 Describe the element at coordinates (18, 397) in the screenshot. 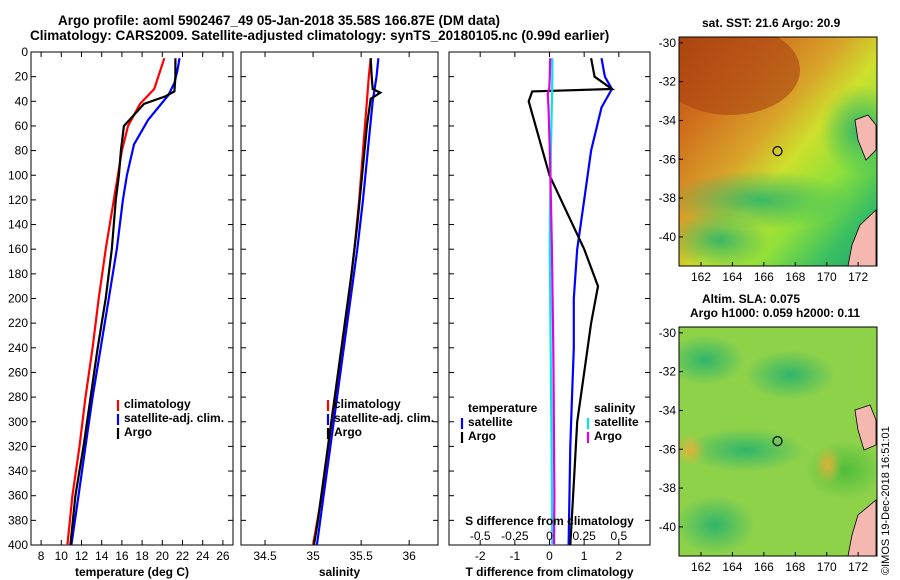

I see `ytick-label: 280` at that location.